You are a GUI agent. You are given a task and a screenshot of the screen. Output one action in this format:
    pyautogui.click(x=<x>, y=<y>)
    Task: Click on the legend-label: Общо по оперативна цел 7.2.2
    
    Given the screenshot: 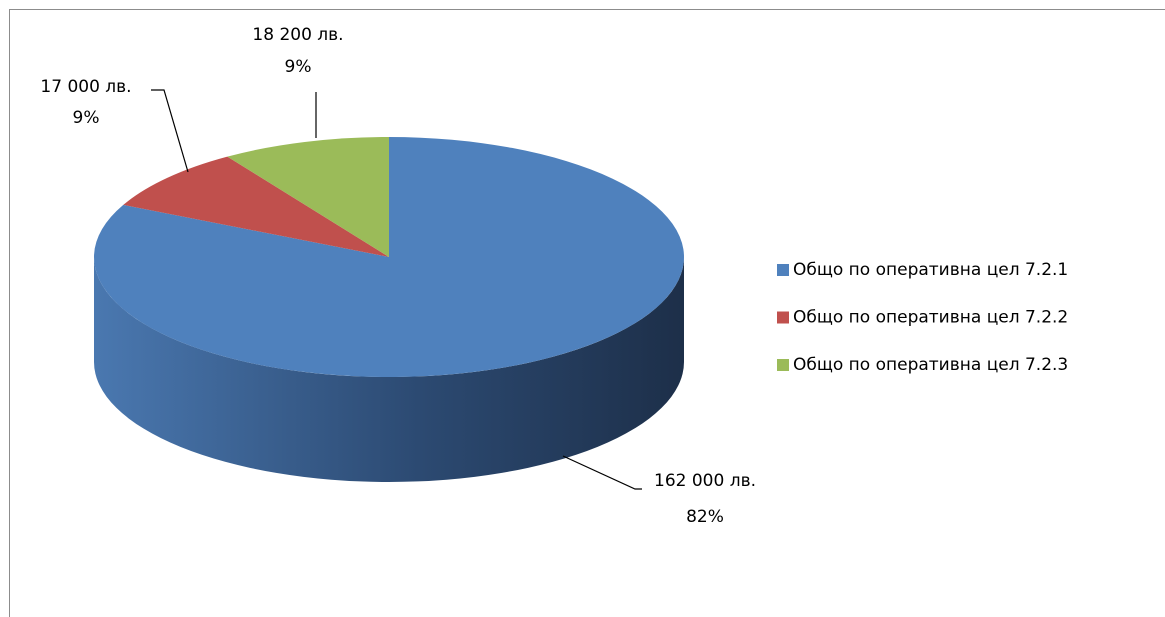 What is the action you would take?
    pyautogui.click(x=930, y=318)
    